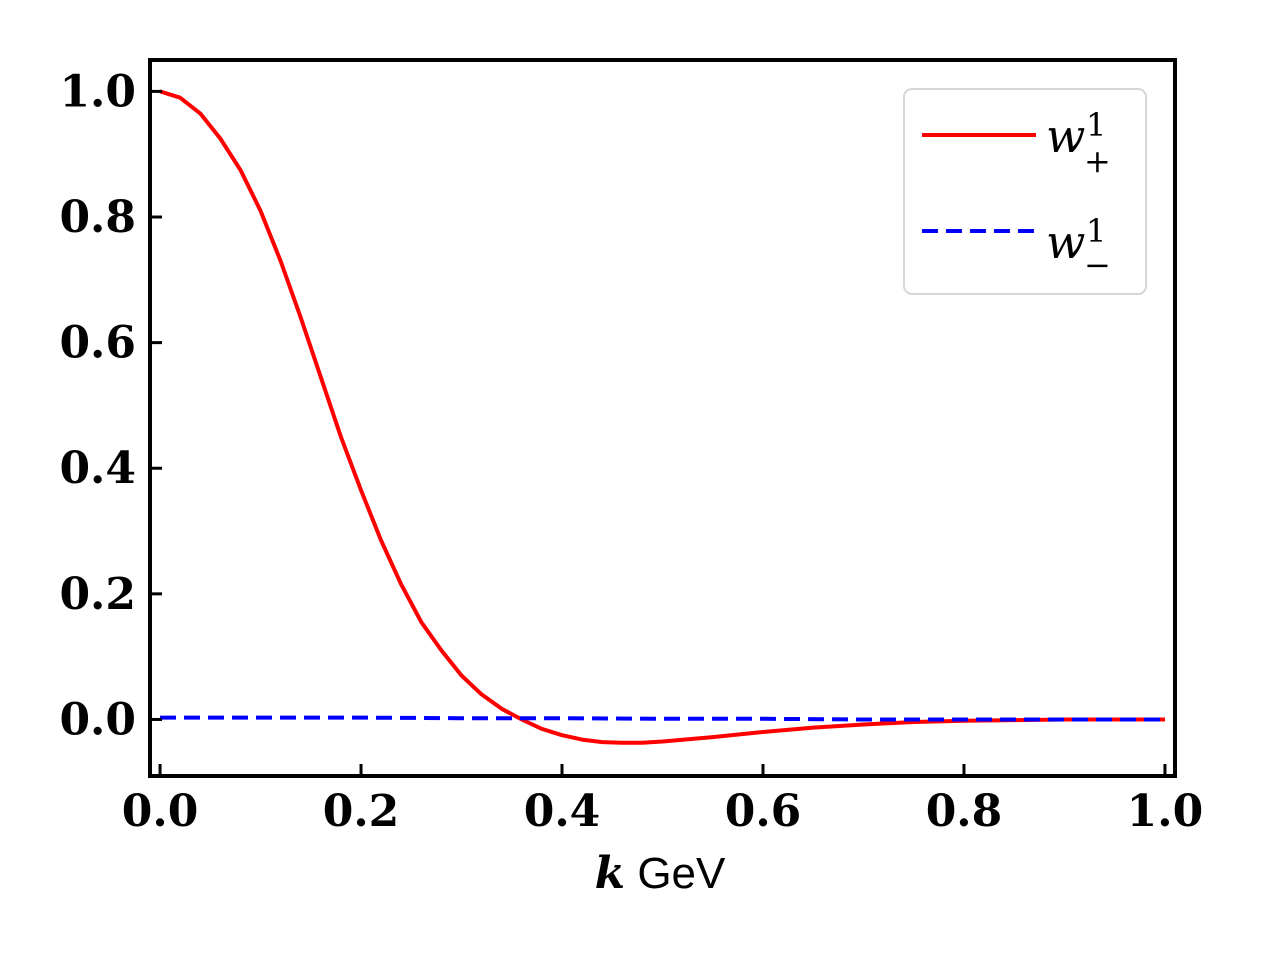 Image resolution: width=1280 pixels, height=960 pixels. Describe the element at coordinates (1065, 242) in the screenshot. I see `legend-label-w-minus-base: w` at that location.